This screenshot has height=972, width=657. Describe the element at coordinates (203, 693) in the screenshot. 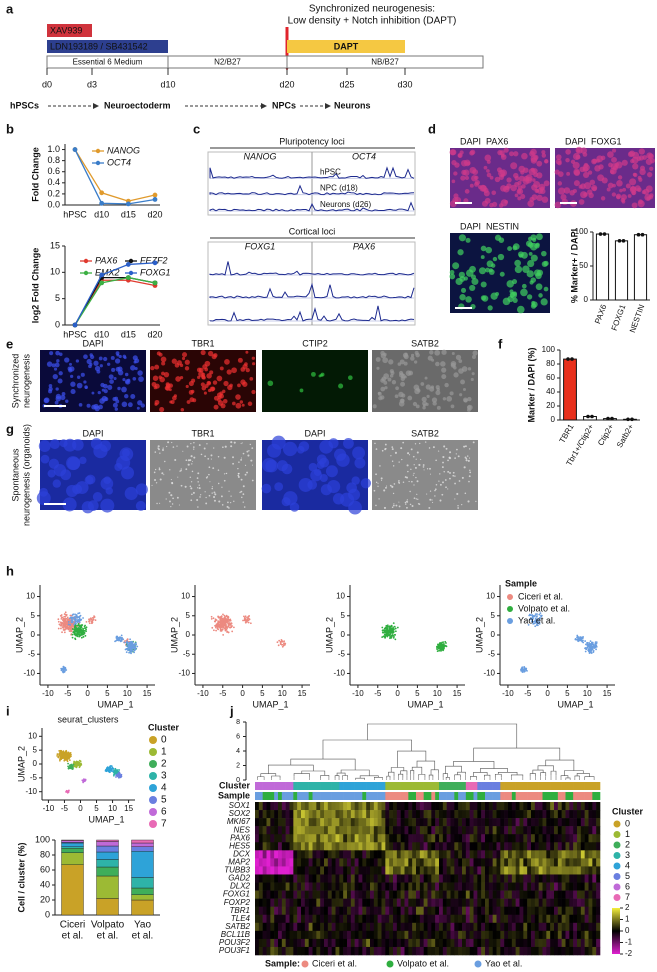

I see `x-tick-label: -10` at that location.